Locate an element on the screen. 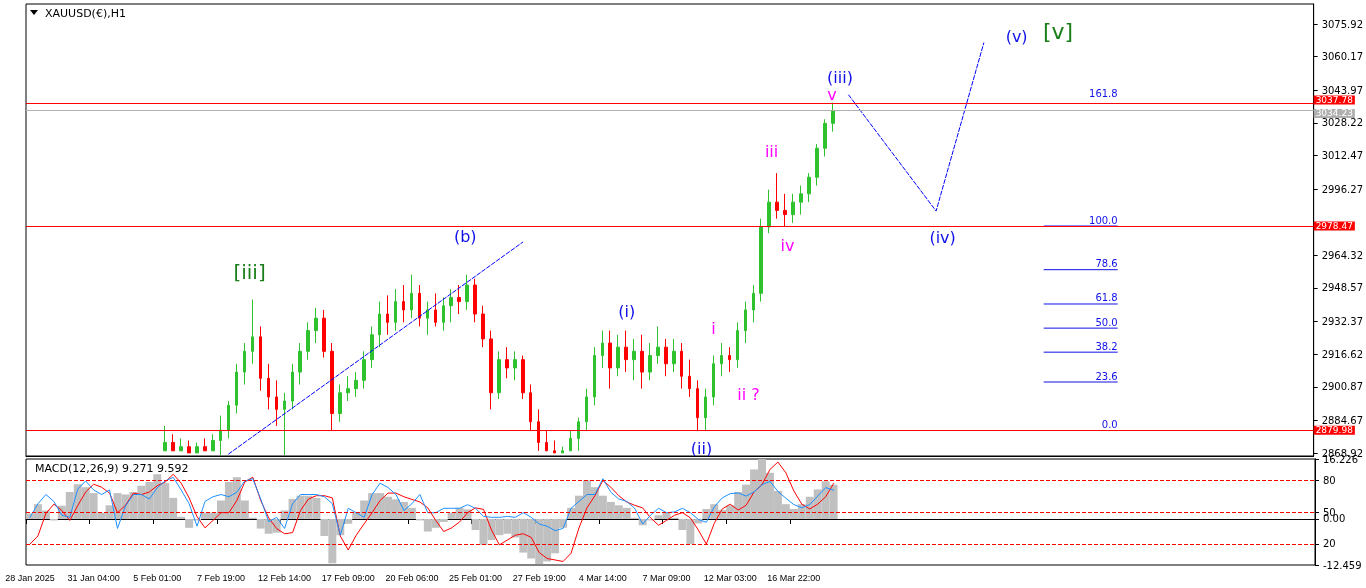  ref-line-label: 2879.98 is located at coordinates (1334, 430).